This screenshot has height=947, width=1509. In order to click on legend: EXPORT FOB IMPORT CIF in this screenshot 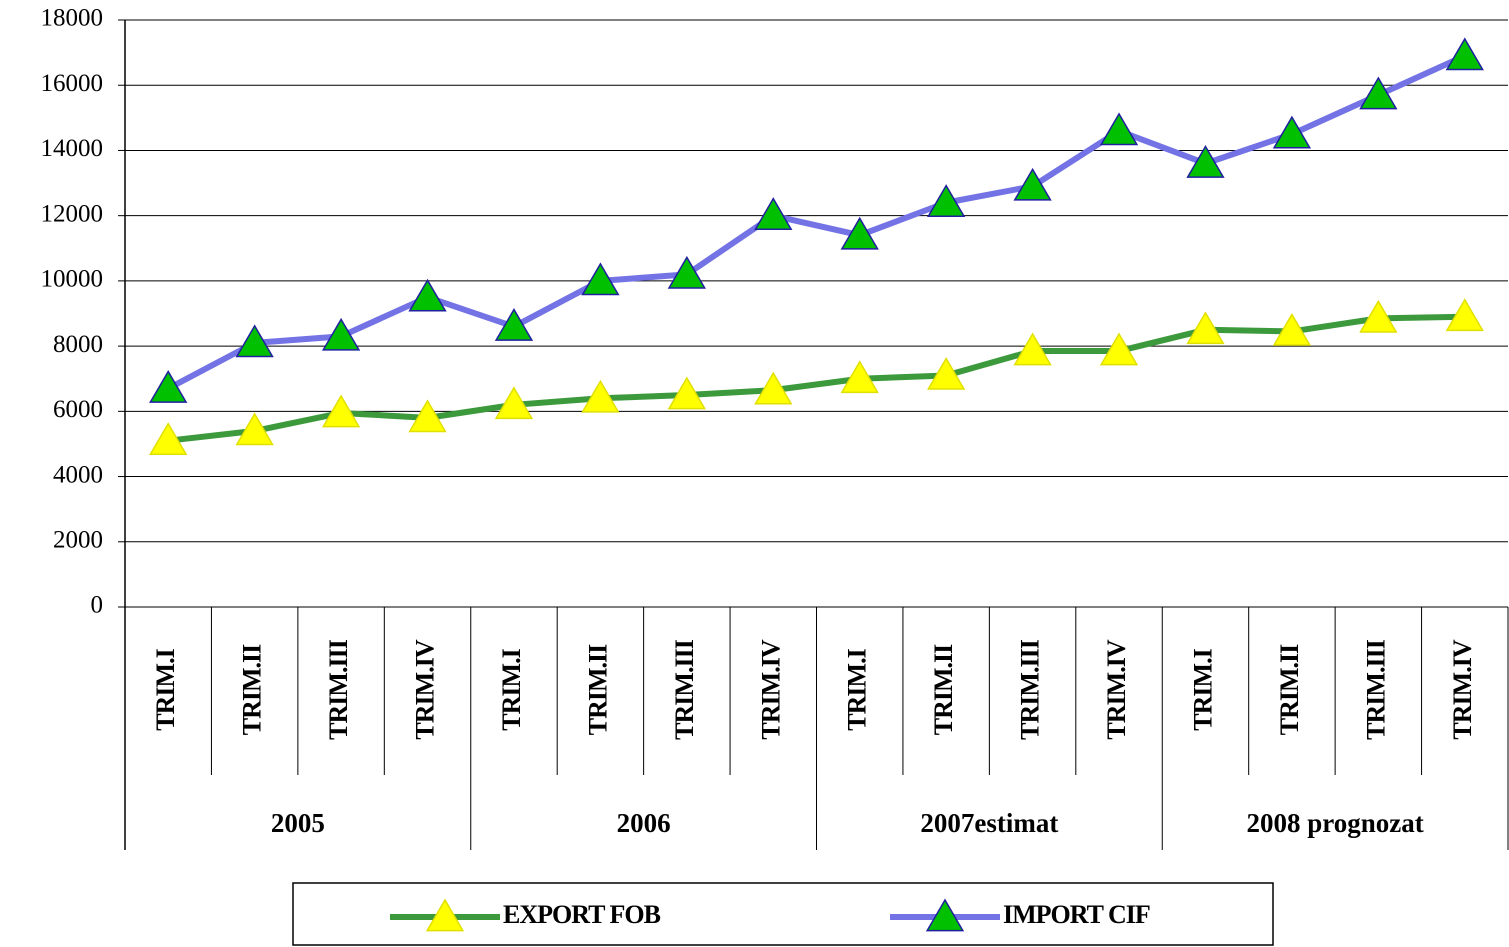, I will do `click(783, 914)`.